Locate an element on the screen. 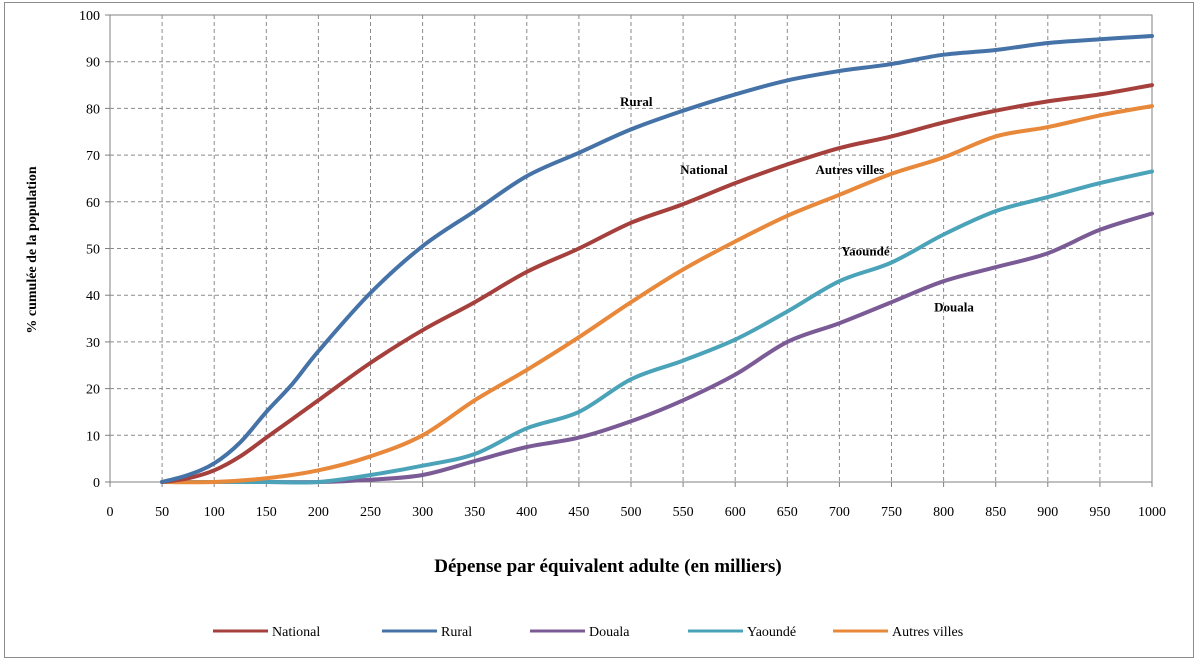 The image size is (1198, 661). y-tick-label: 90 is located at coordinates (93, 63).